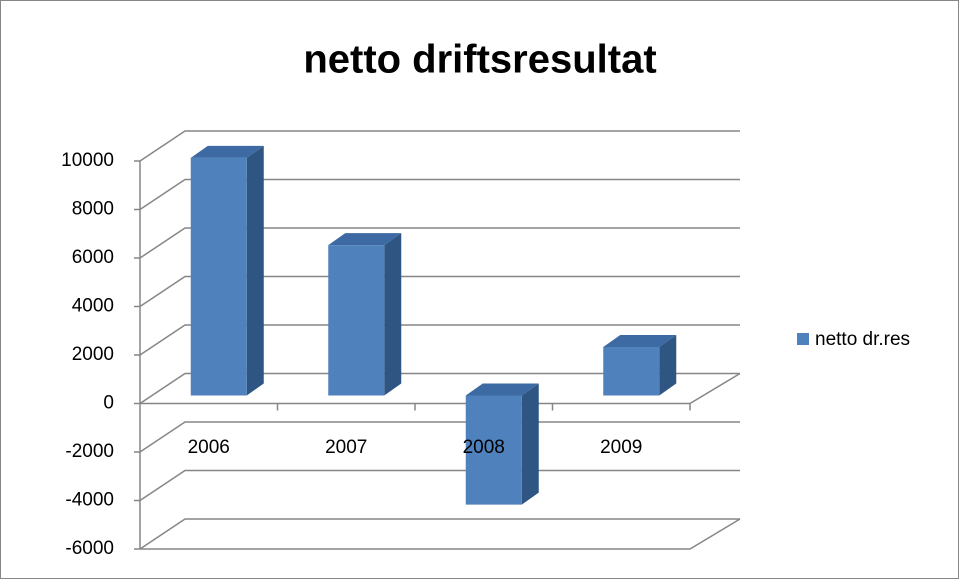  What do you see at coordinates (93, 257) in the screenshot?
I see `y-tick-label: 6000` at bounding box center [93, 257].